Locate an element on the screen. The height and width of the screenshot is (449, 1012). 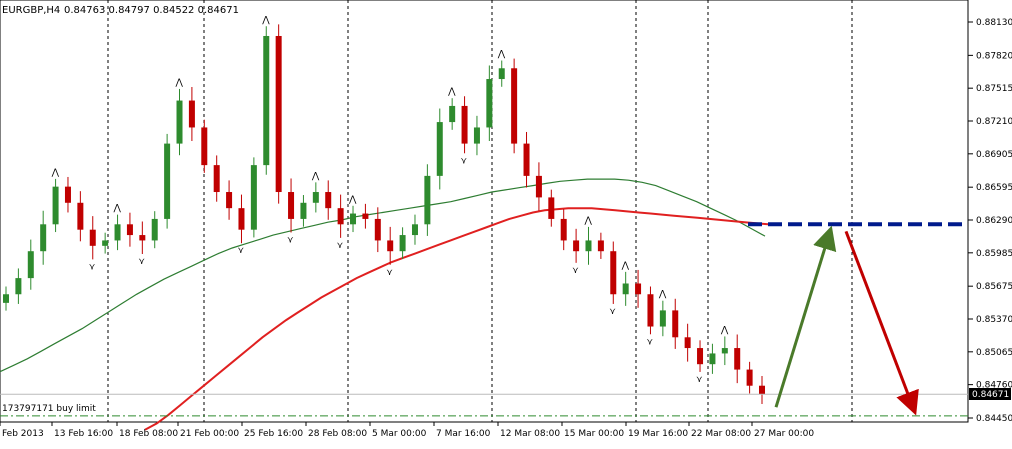
current-price-box is located at coordinates (990, 394).